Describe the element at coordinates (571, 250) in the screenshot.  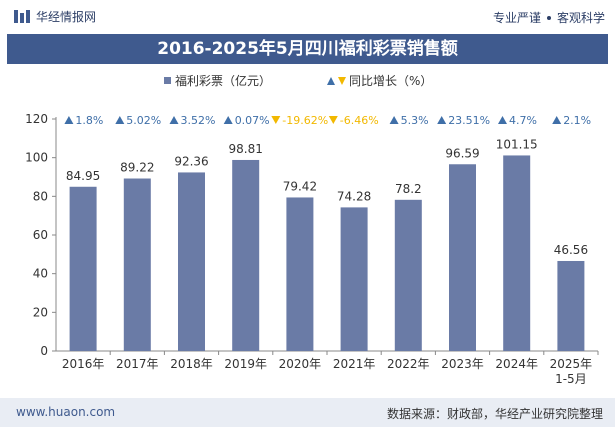
I see `bar-value-label: 46.56` at that location.